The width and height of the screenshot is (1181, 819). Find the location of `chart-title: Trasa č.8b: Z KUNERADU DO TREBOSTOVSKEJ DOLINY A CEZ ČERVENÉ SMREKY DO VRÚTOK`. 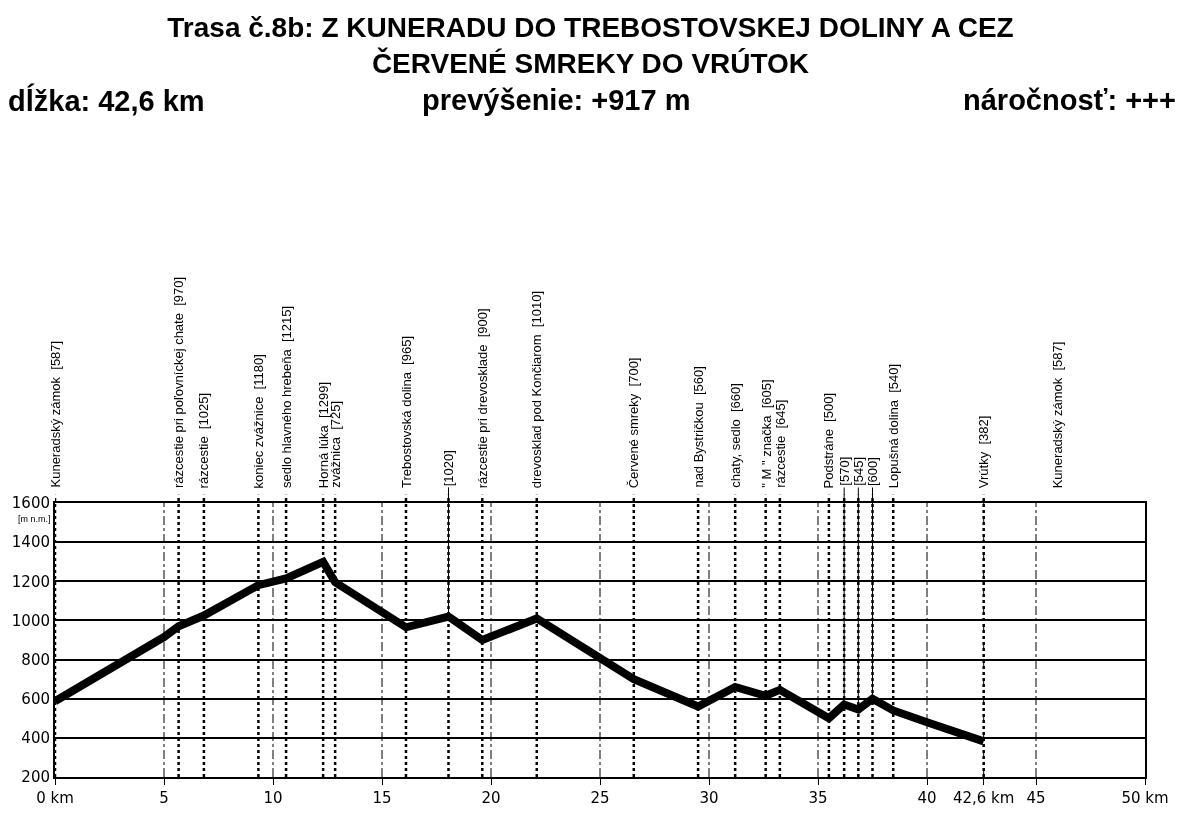

chart-title: Trasa č.8b: Z KUNERADU DO TREBOSTOVSKEJ DOLINY A CEZ ČERVENÉ SMREKY DO VRÚTOK is located at coordinates (590, 45).